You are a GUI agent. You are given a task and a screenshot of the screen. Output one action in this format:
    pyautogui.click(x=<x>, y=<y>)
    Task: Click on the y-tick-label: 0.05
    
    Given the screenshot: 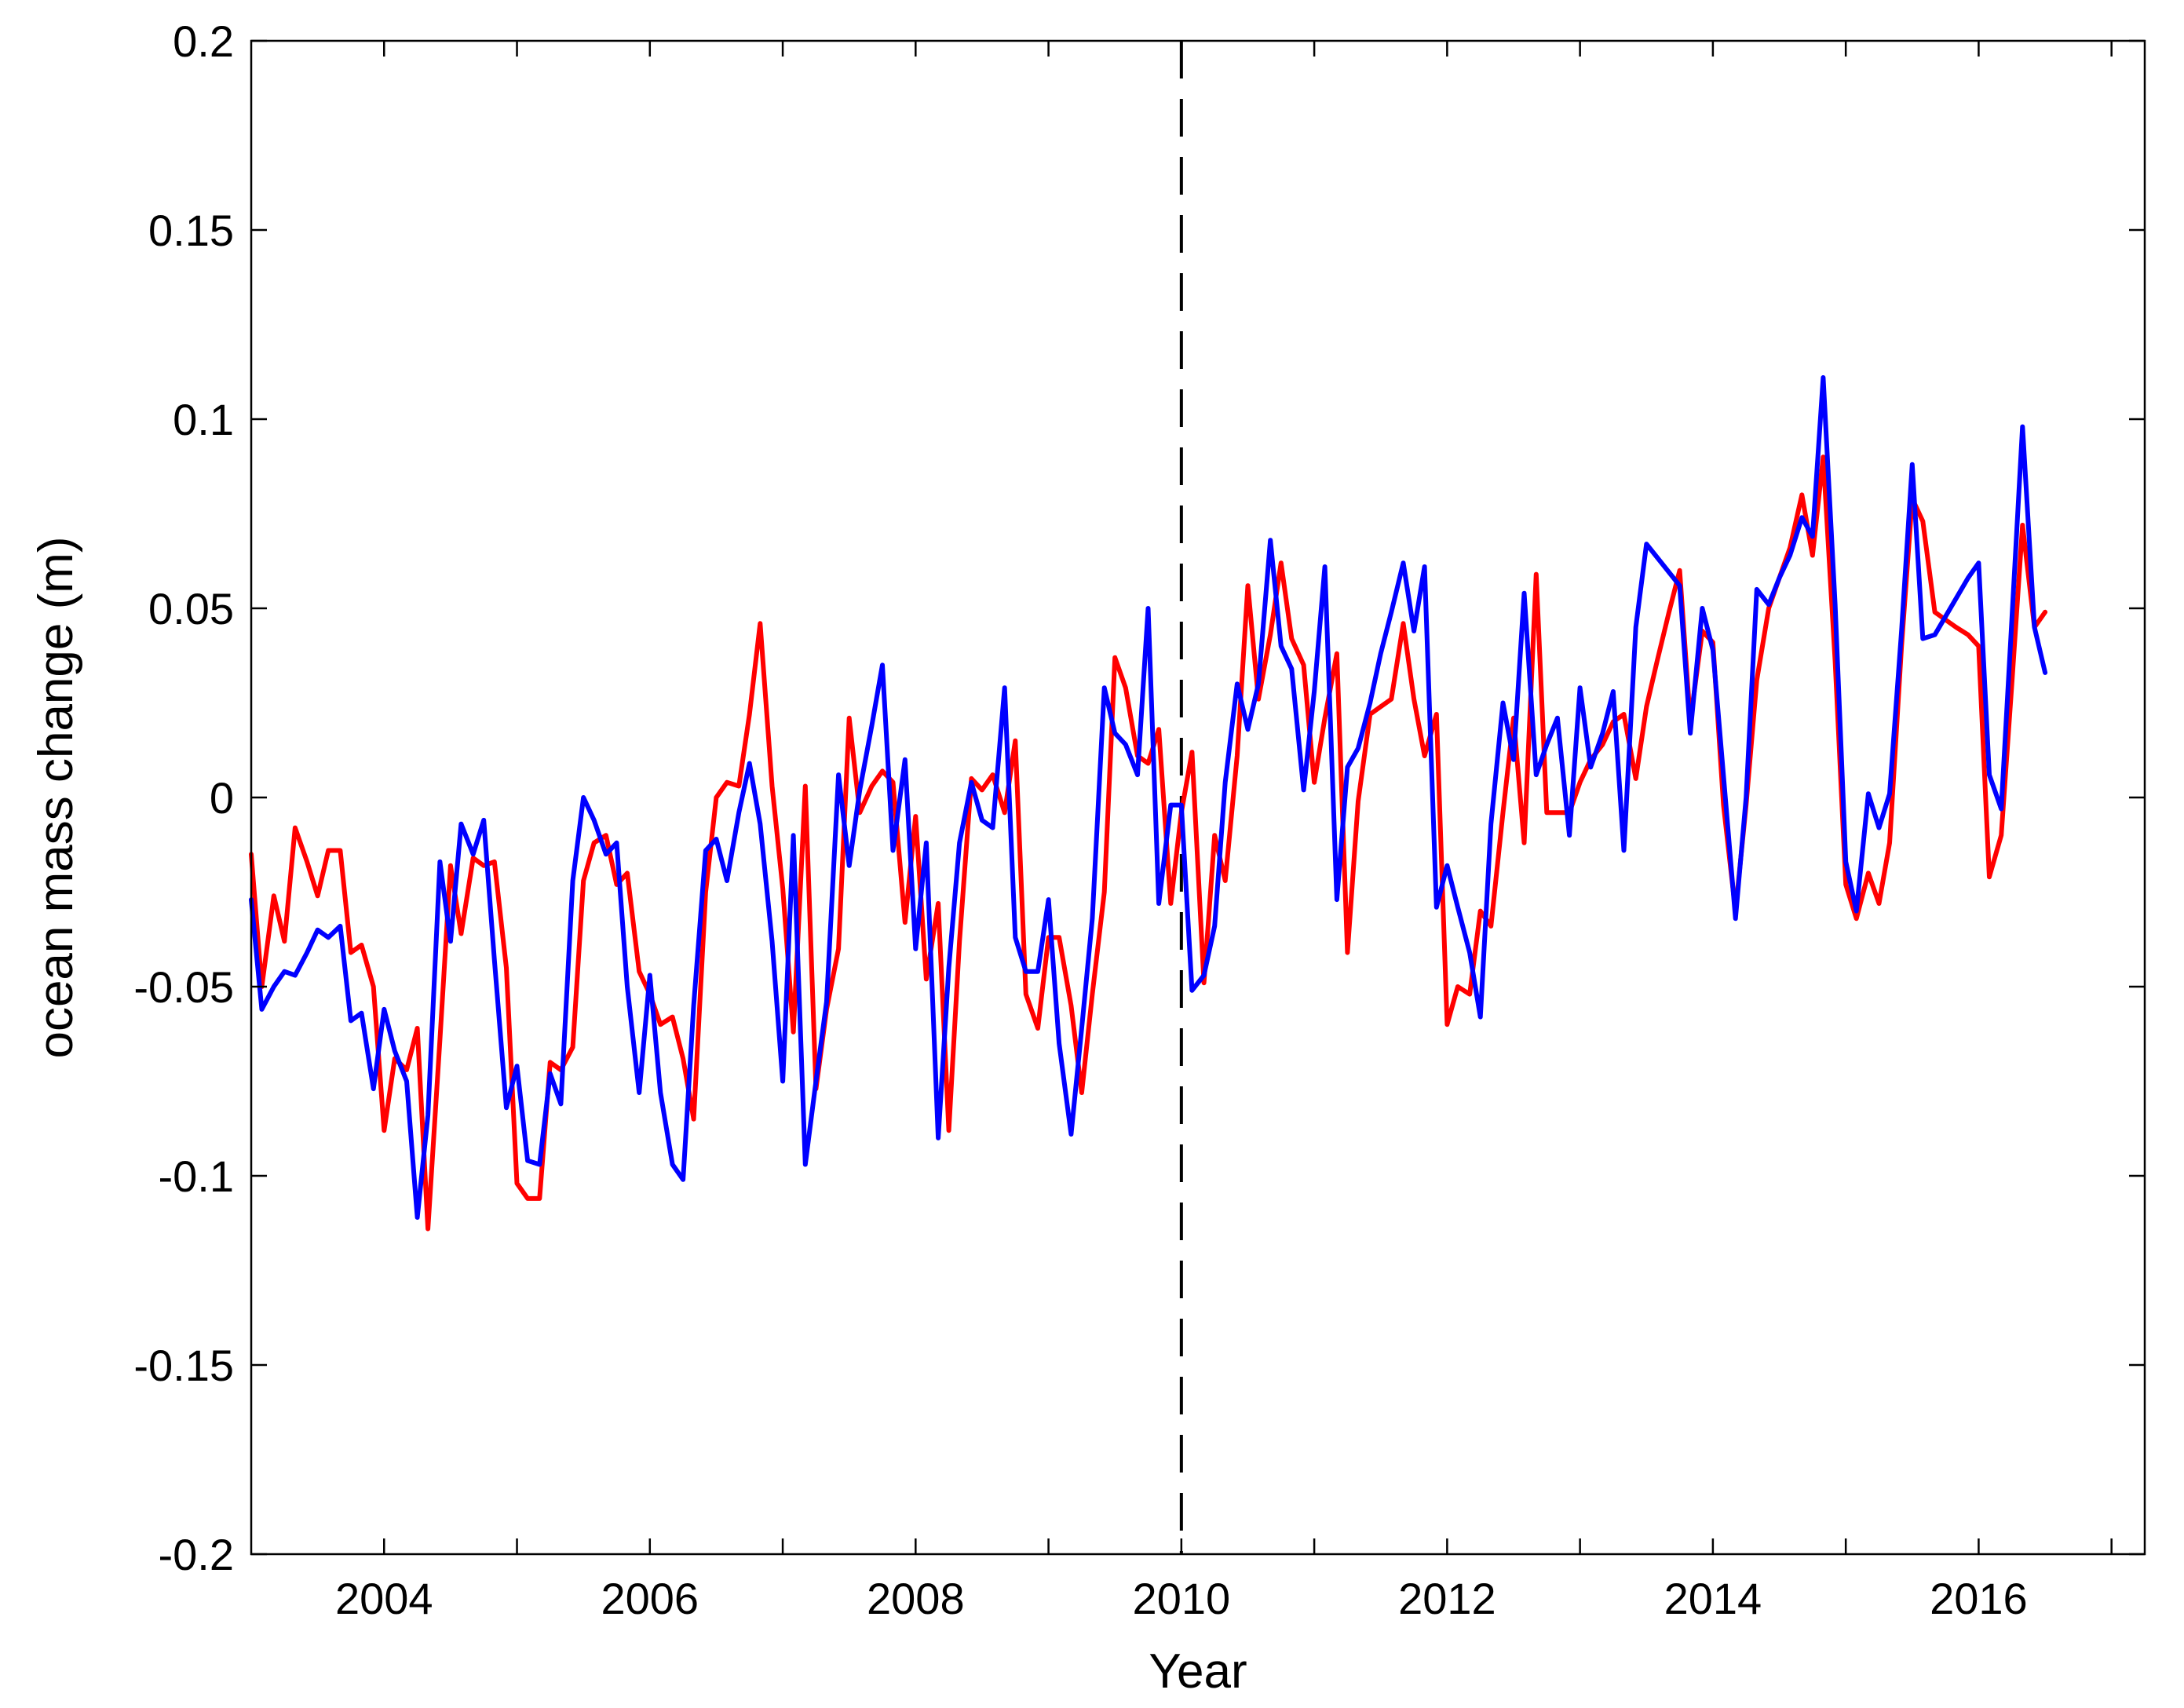 What is the action you would take?
    pyautogui.click(x=191, y=608)
    